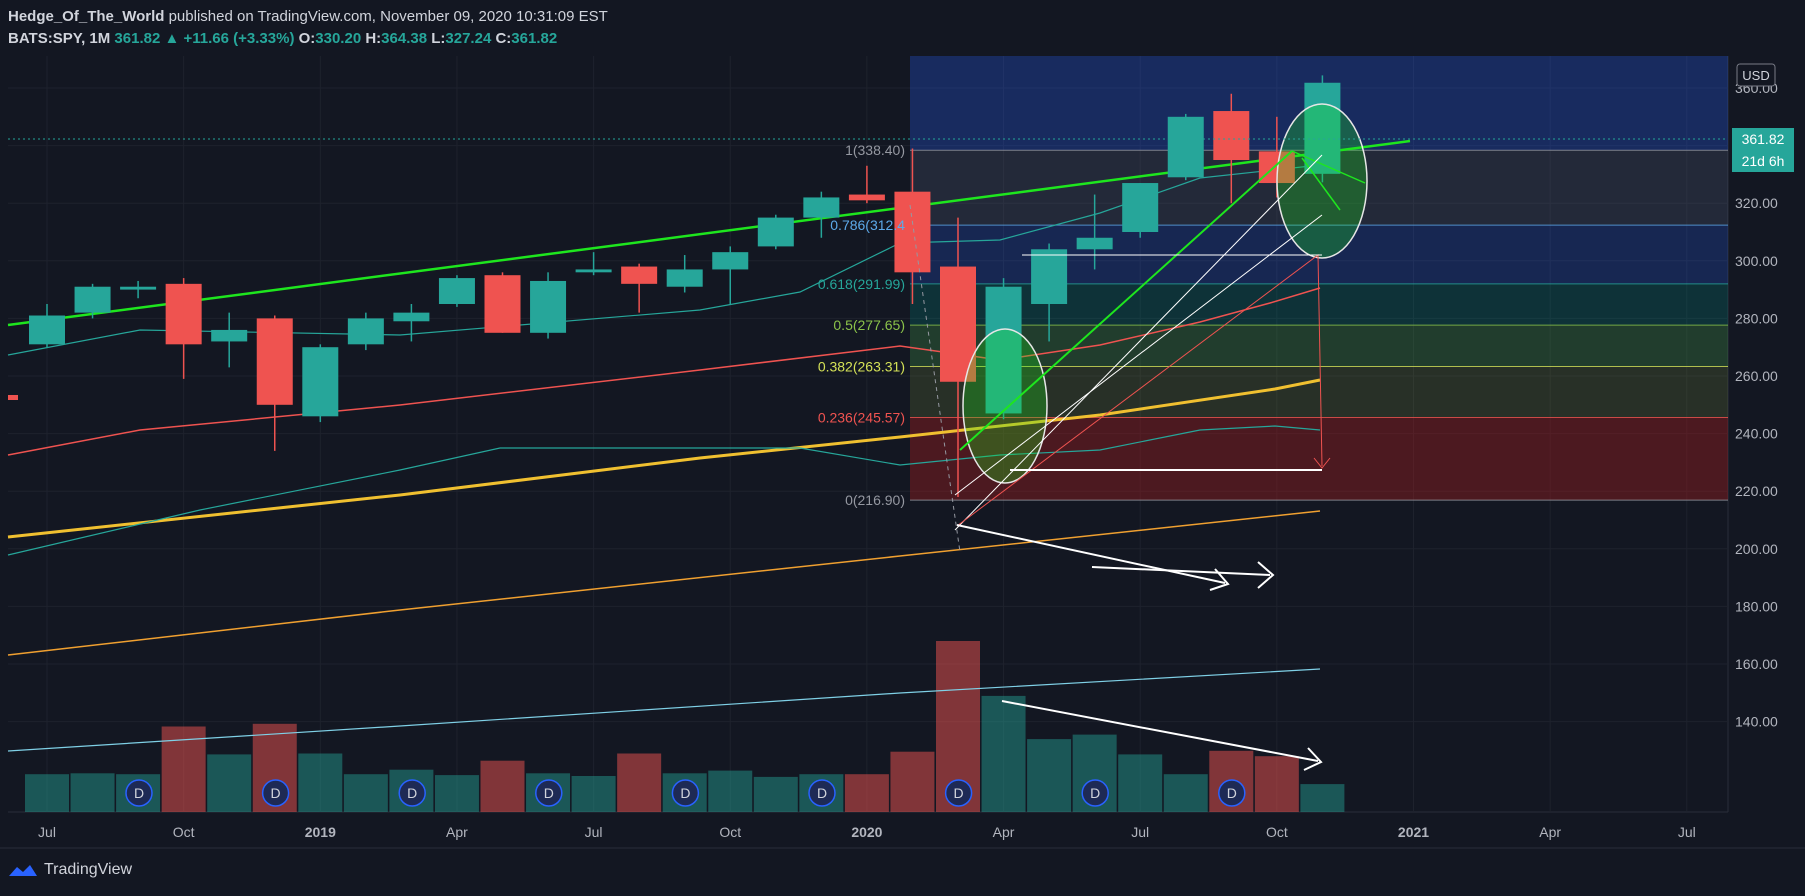  What do you see at coordinates (875, 150) in the screenshot?
I see `fib-level-label: 1(338.40)` at bounding box center [875, 150].